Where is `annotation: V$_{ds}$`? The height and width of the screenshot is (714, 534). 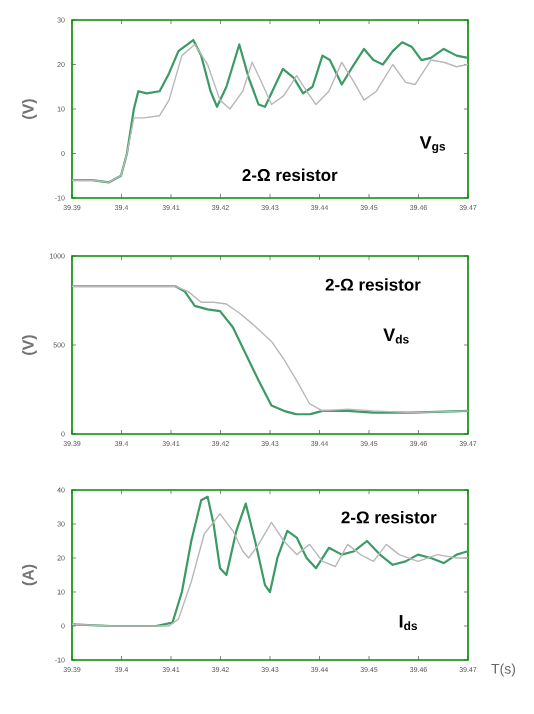 annotation: V$_{ds}$ is located at coordinates (396, 336).